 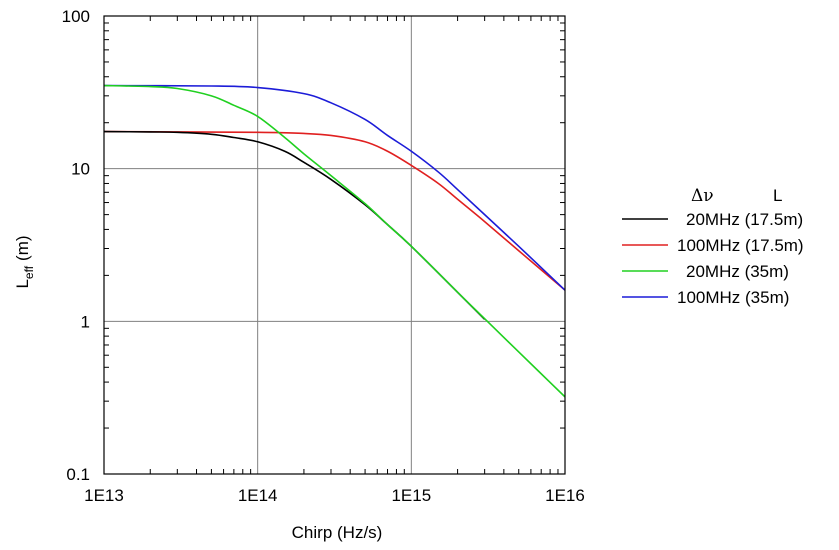 What do you see at coordinates (565, 495) in the screenshot?
I see `x-tick-label: 1E16` at bounding box center [565, 495].